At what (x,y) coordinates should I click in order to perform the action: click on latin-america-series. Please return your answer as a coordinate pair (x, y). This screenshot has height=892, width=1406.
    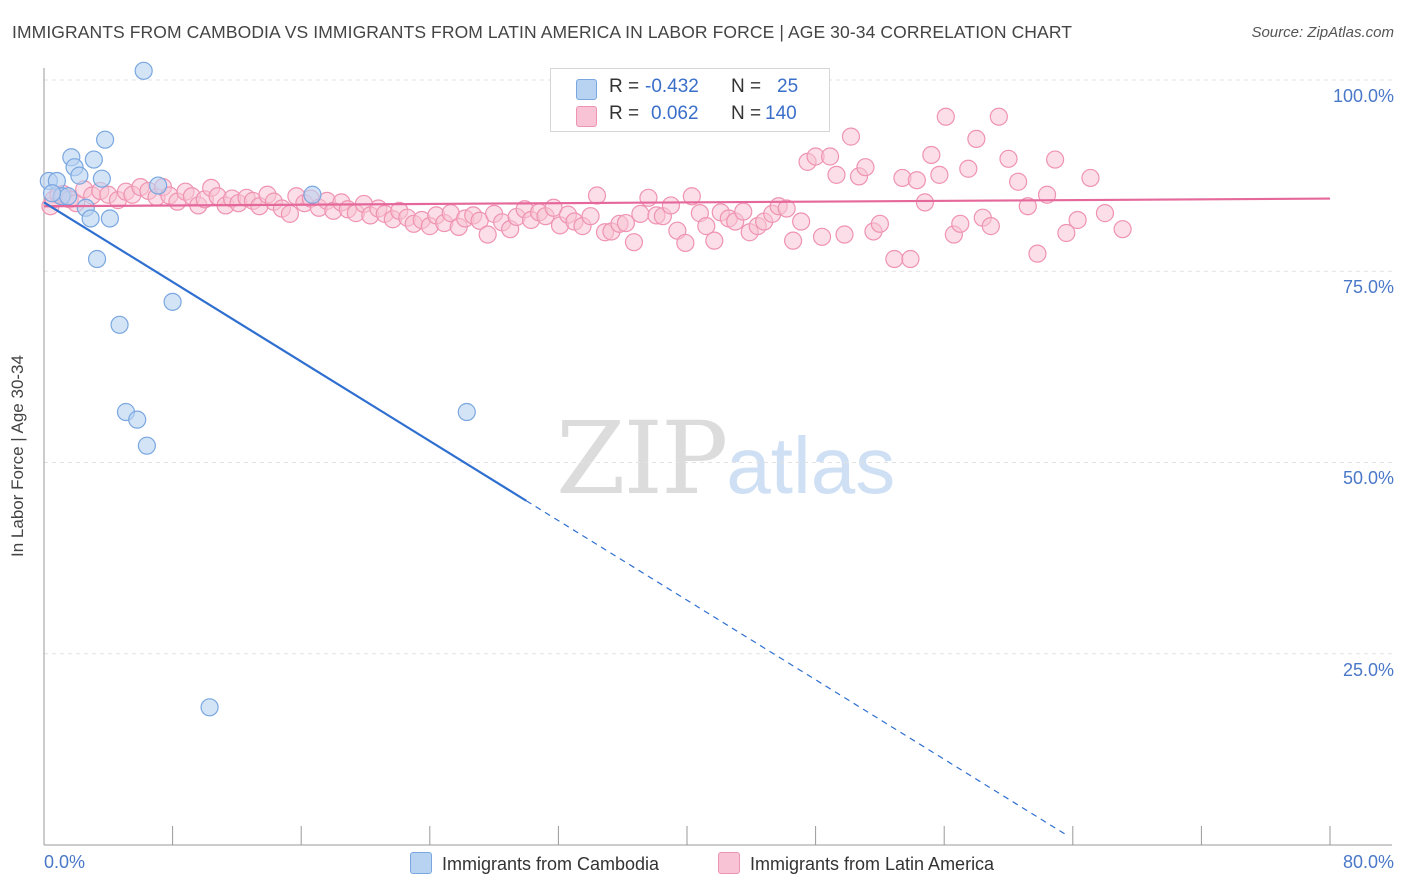
    Looking at the image, I should click on (586, 188).